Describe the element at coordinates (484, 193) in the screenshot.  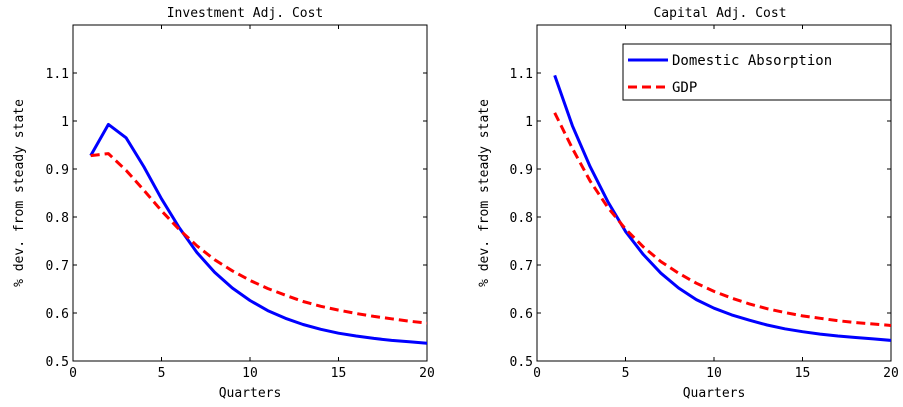
I see `y-axis-label-right: % dev. from steady state` at that location.